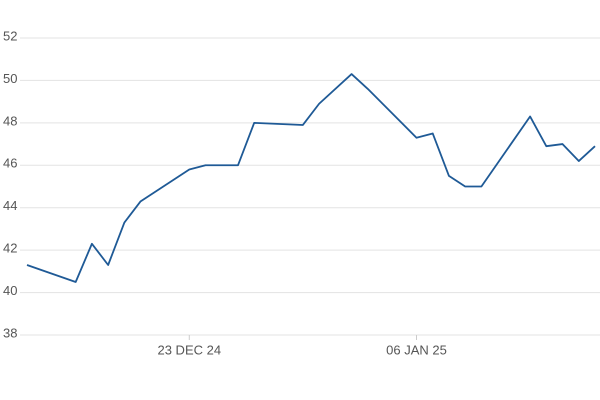 Image resolution: width=600 pixels, height=400 pixels. I want to click on x-tick-label: 23 DEC 24, so click(189, 349).